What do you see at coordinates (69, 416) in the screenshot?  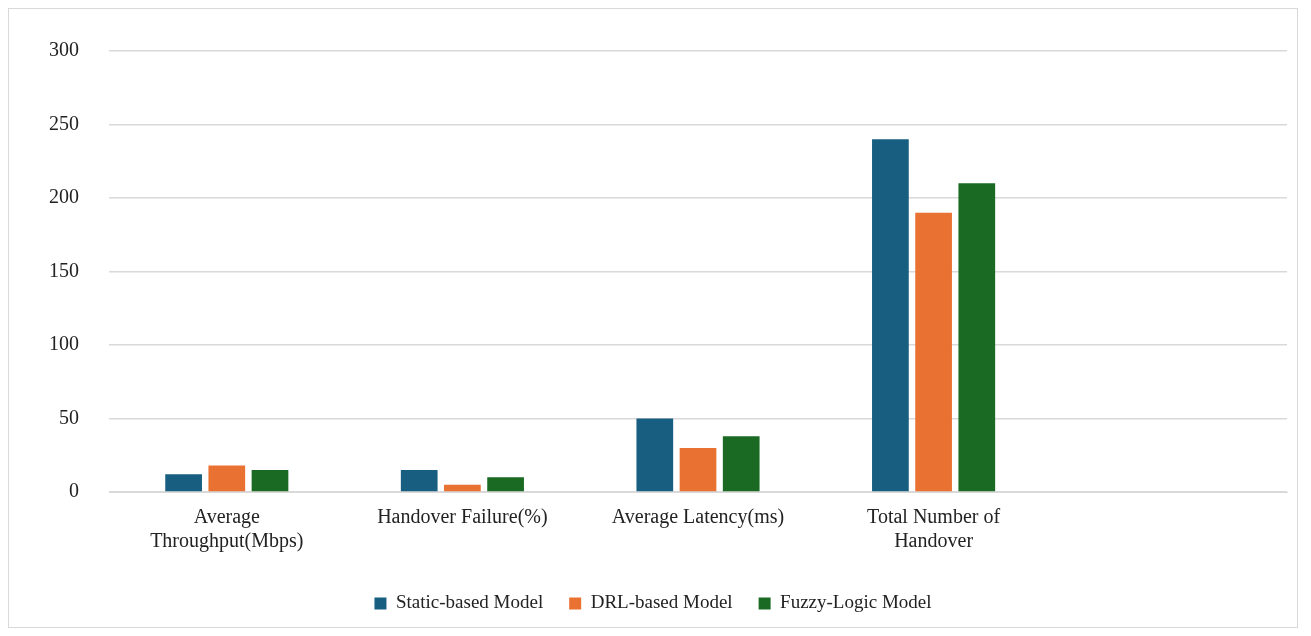 I see `y-tick-label: 50` at bounding box center [69, 416].